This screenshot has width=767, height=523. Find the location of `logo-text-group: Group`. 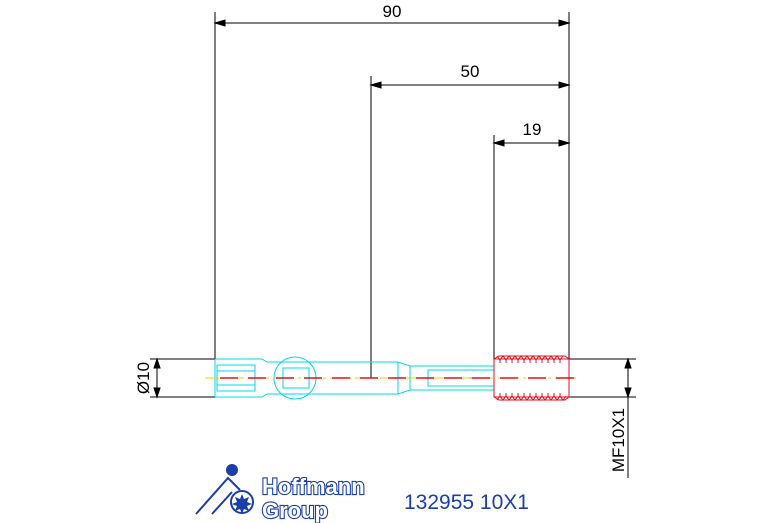

logo-text-group: Group is located at coordinates (295, 510).